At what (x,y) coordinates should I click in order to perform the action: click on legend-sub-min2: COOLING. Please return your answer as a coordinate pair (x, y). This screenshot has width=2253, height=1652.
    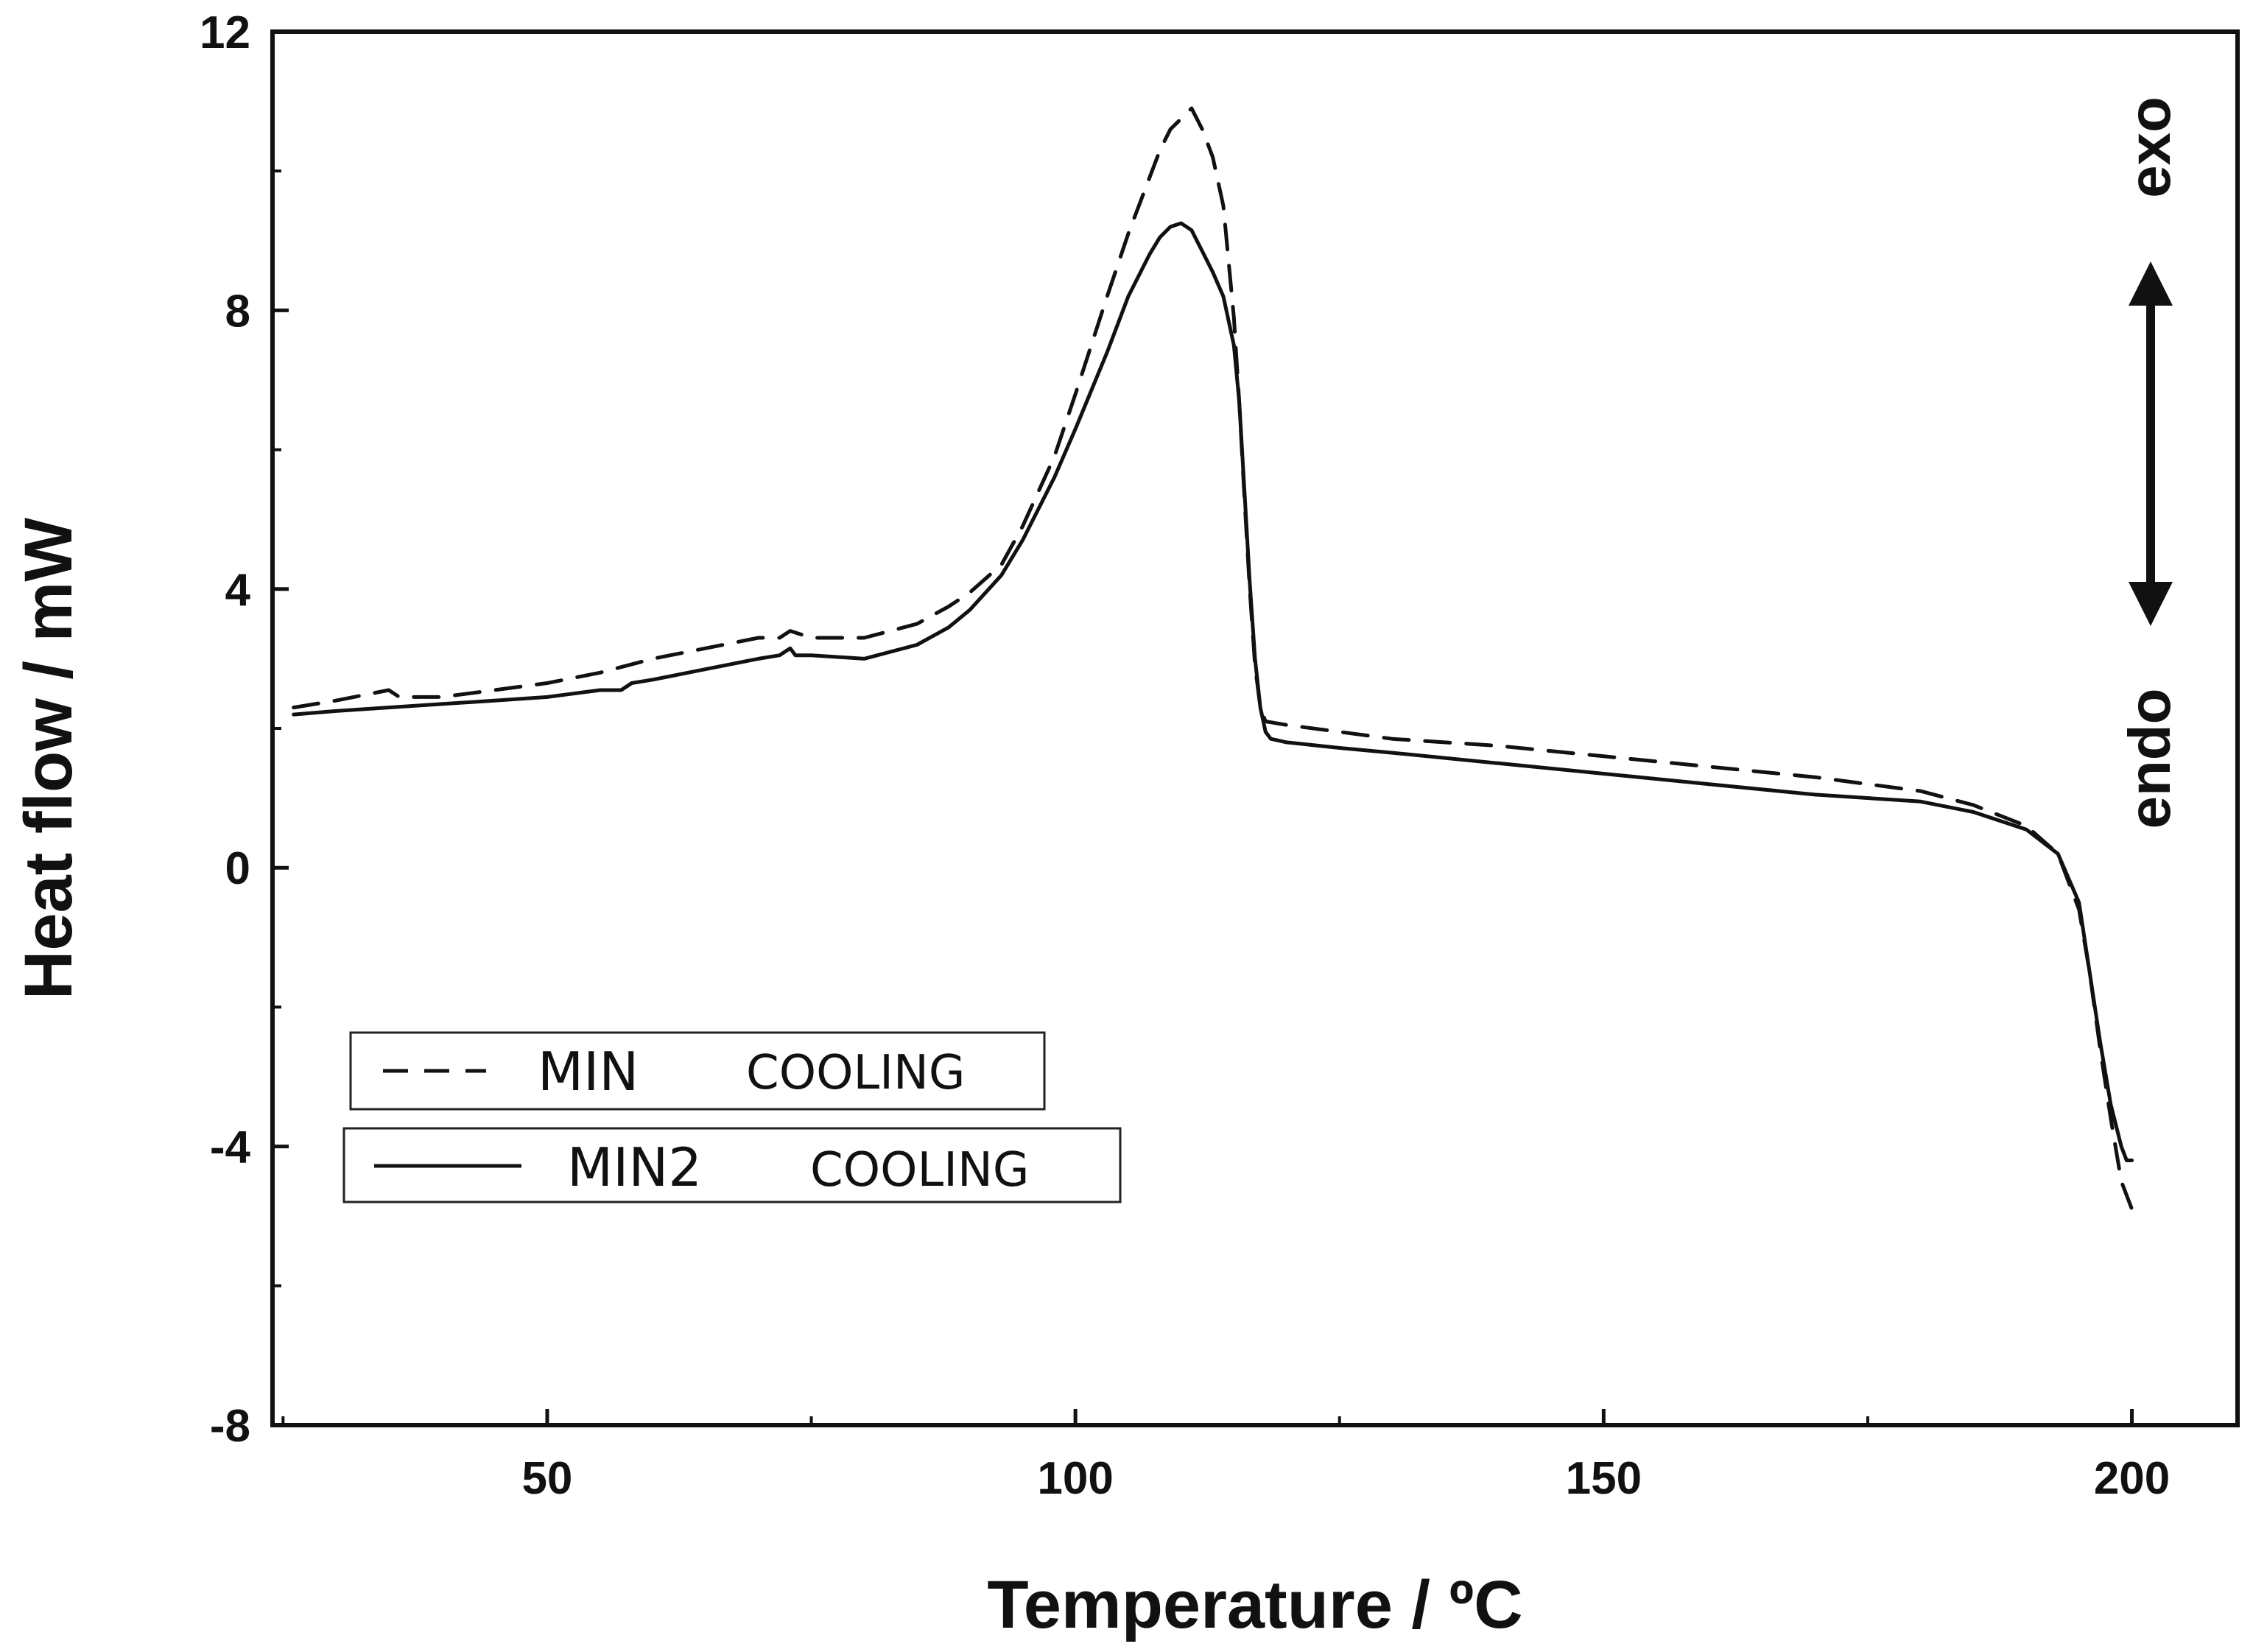
    Looking at the image, I should click on (919, 1170).